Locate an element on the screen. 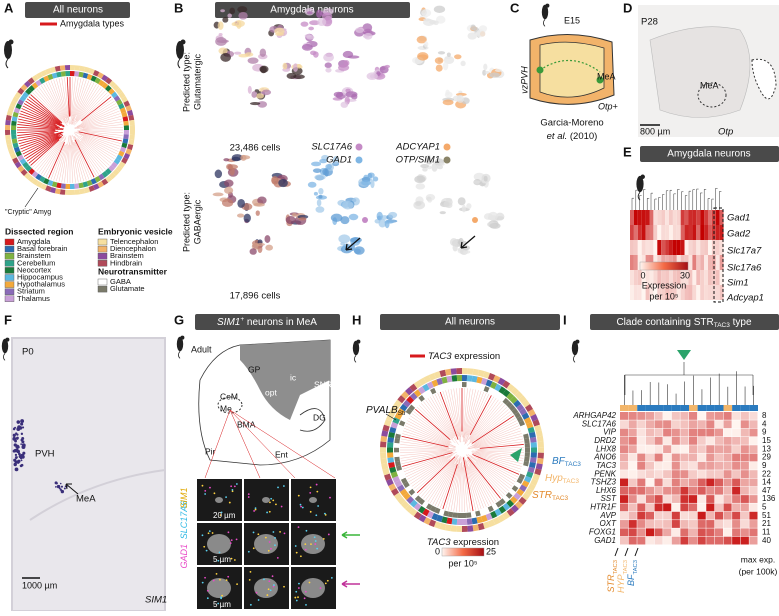 Image resolution: width=779 pixels, height=616 pixels. mouse-tail is located at coordinates (7, 63).